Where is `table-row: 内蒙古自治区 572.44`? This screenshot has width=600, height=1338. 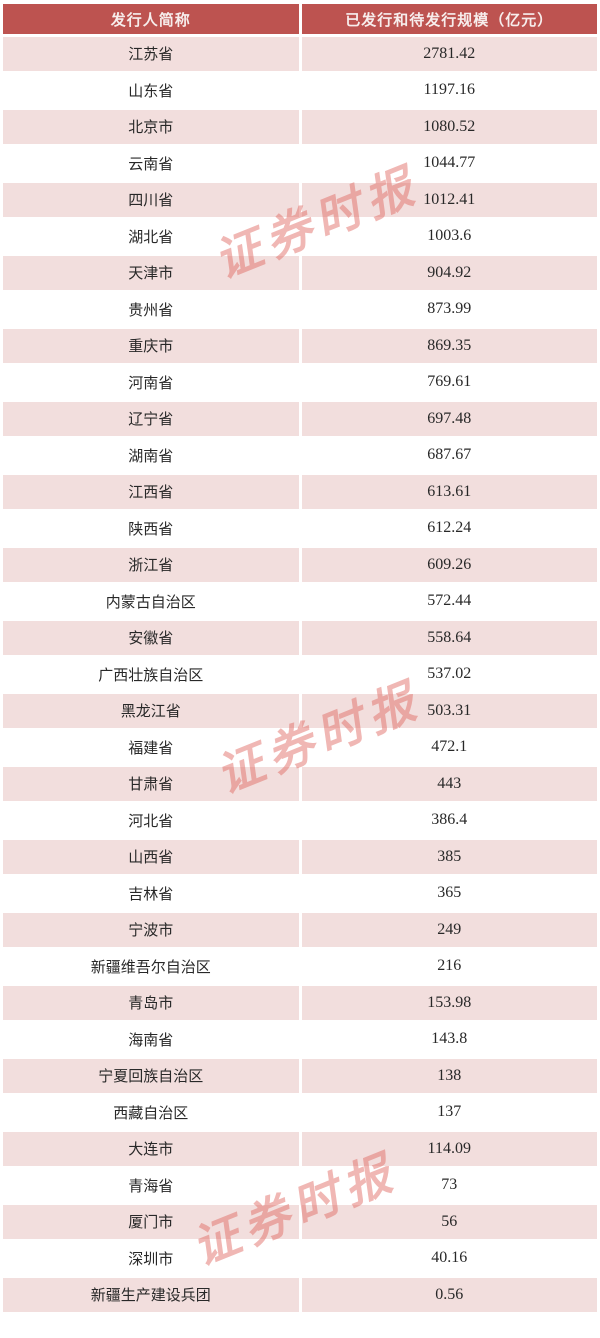 table-row: 内蒙古自治区 572.44 is located at coordinates (300, 601).